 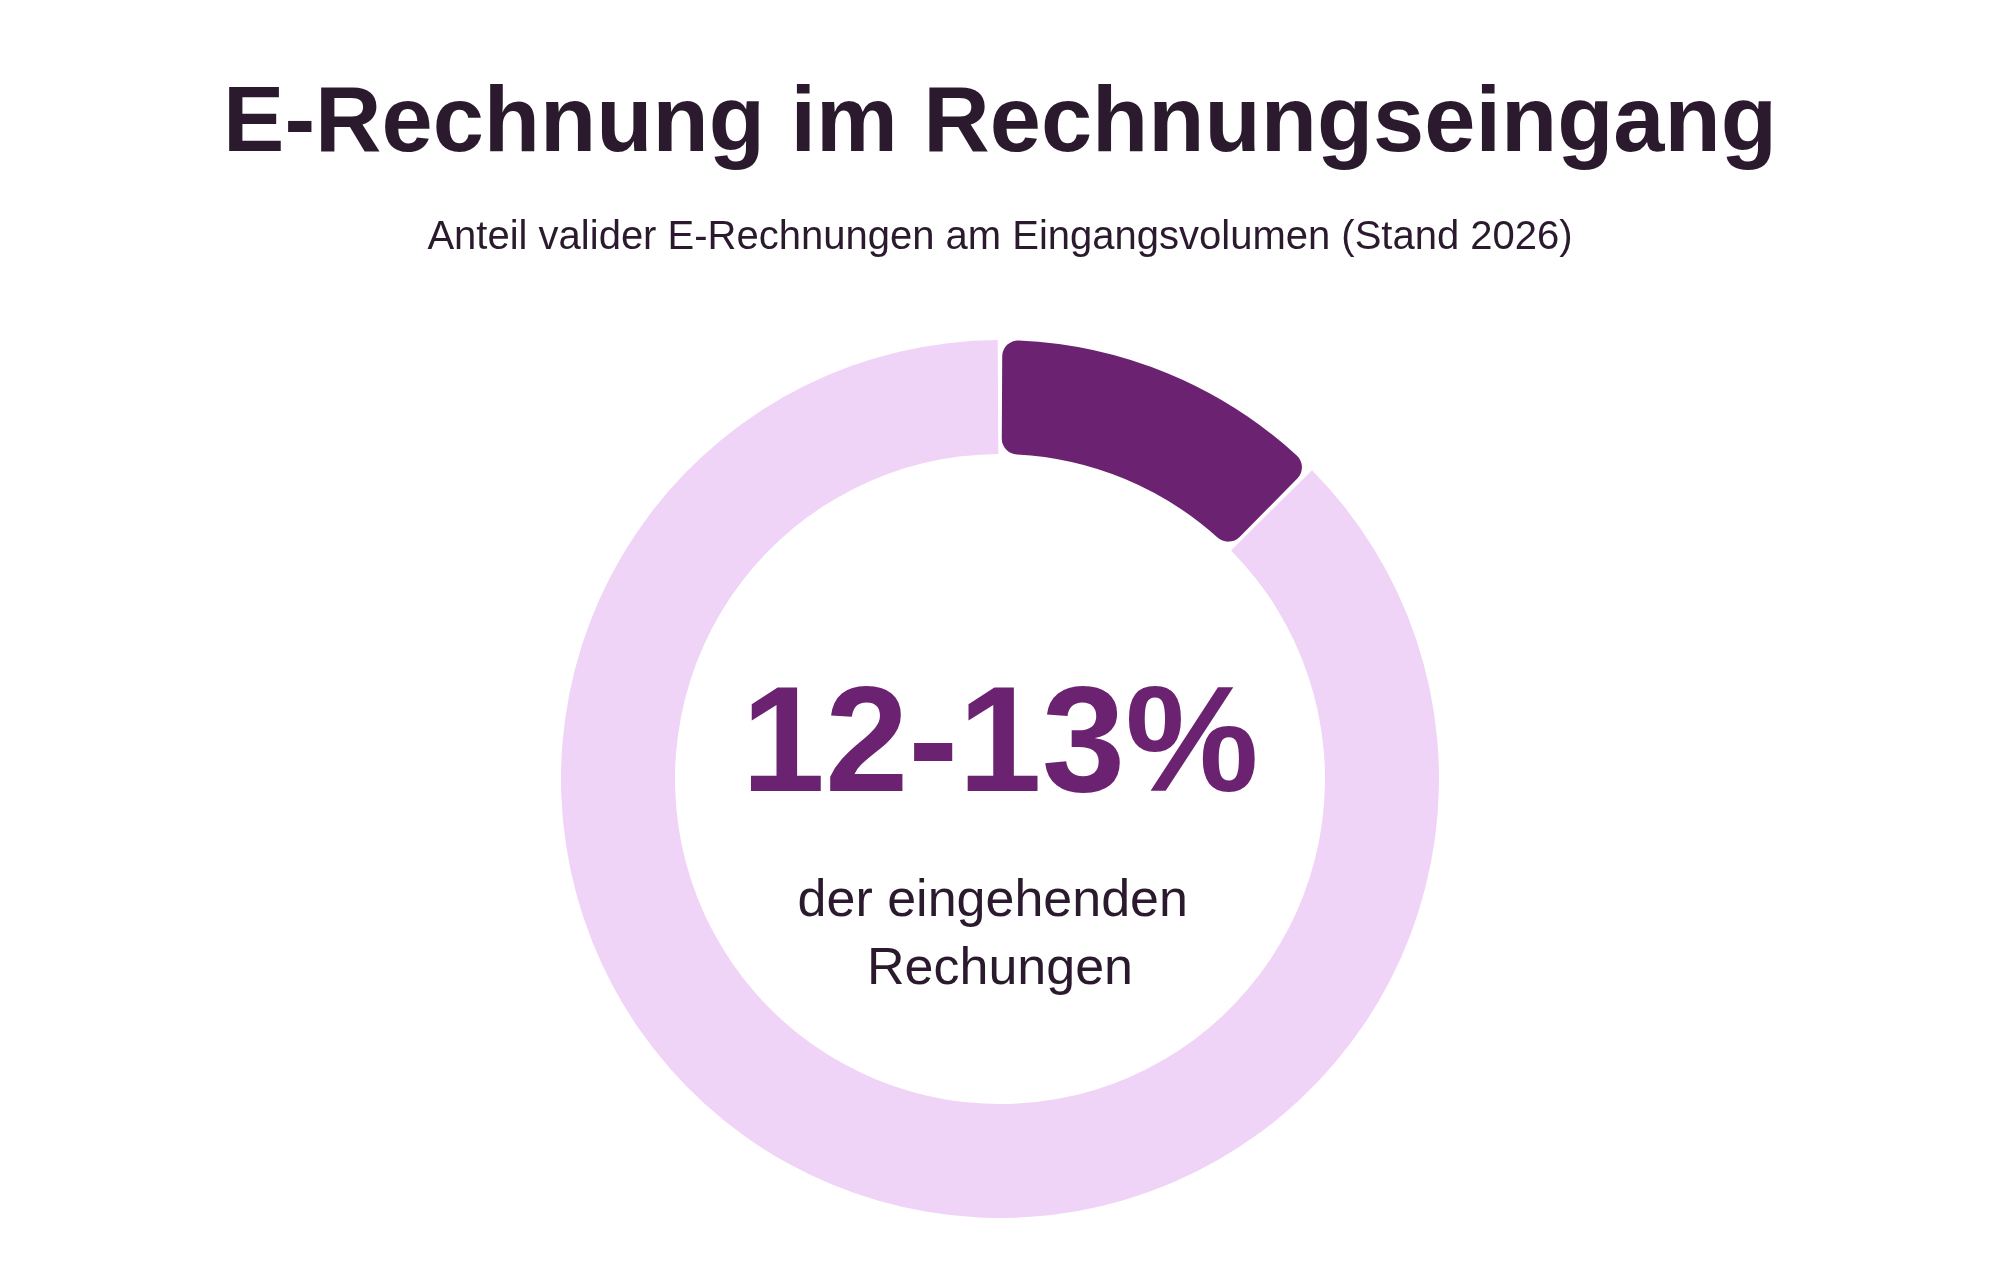 I want to click on text: der eingehenden Rechungen, so click(x=1000, y=932).